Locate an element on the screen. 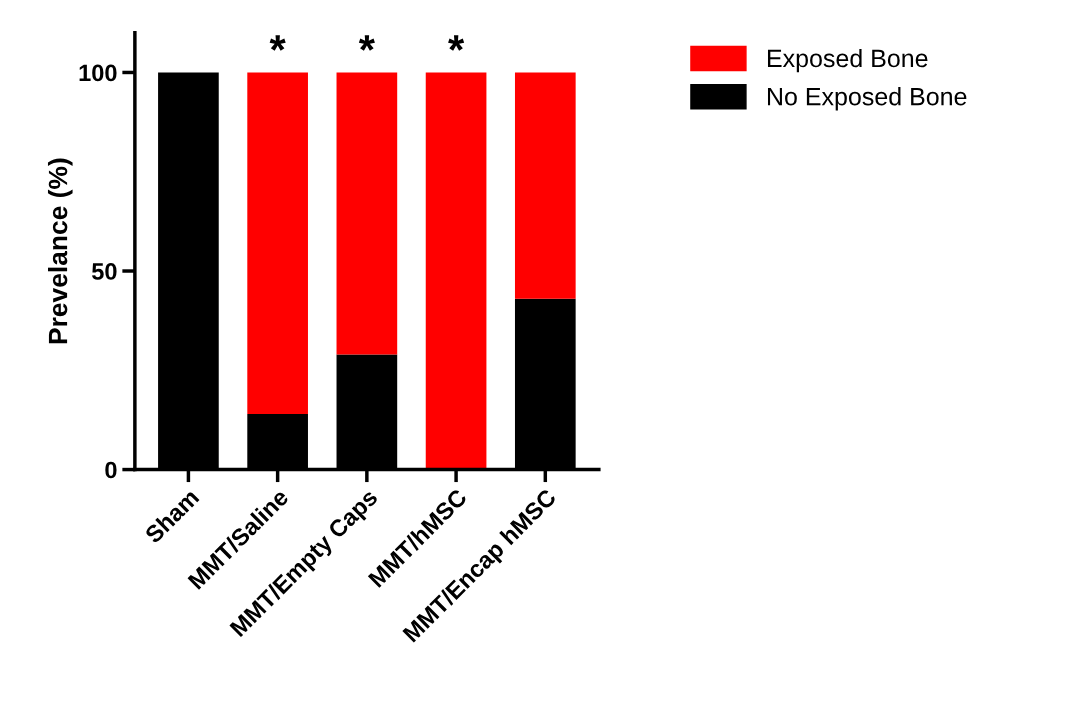 This screenshot has width=1079, height=728. y-tick-label: 0 is located at coordinates (111, 470).